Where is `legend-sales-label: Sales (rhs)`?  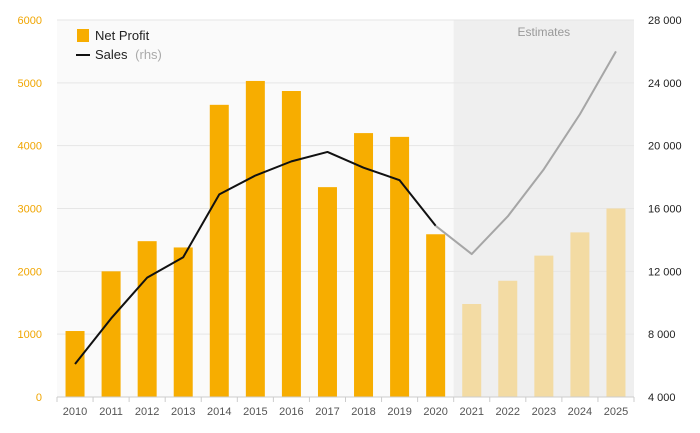
legend-sales-label: Sales (rhs) is located at coordinates (128, 54).